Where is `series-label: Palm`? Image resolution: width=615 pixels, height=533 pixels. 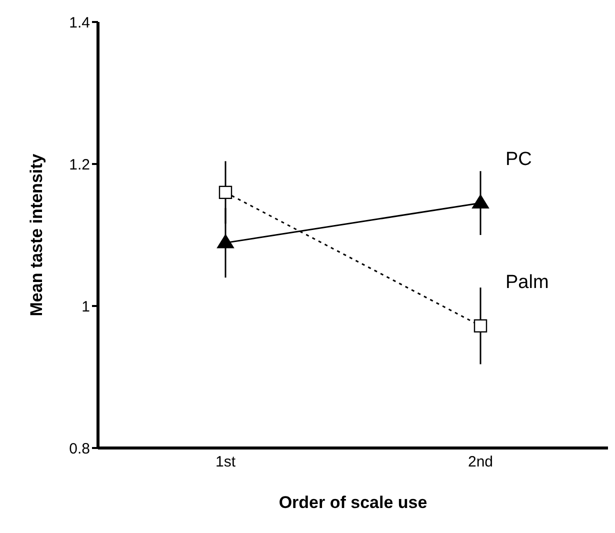 series-label: Palm is located at coordinates (527, 282).